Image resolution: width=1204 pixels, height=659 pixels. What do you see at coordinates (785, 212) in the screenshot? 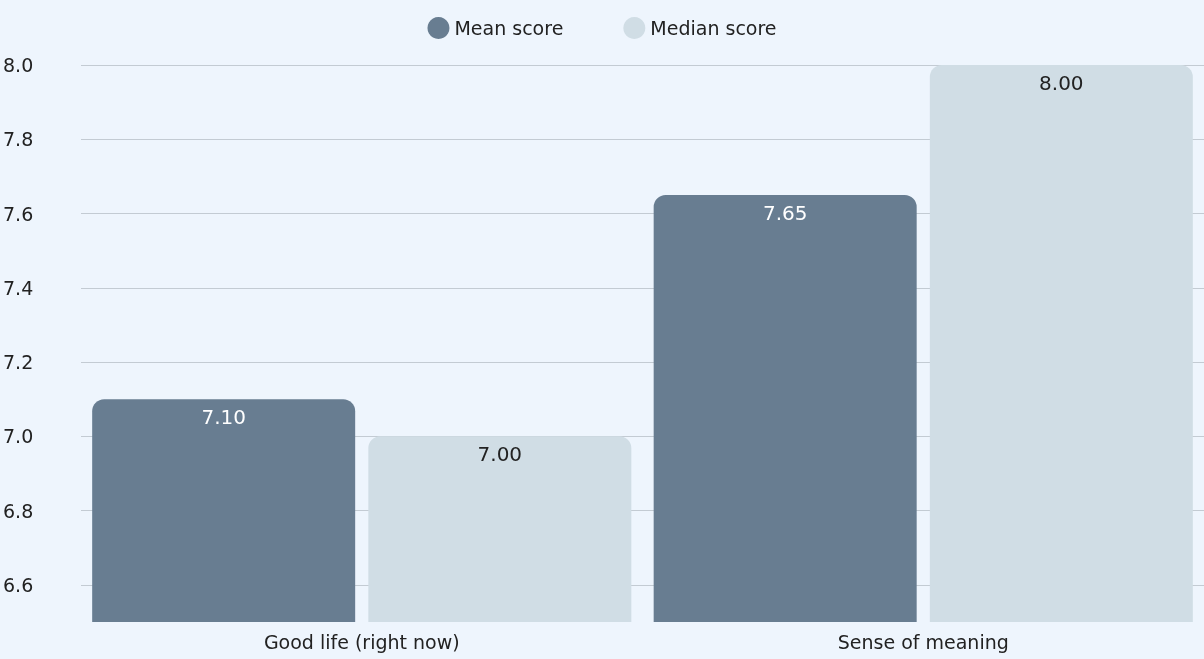
I see `data-label: 7.65` at bounding box center [785, 212].